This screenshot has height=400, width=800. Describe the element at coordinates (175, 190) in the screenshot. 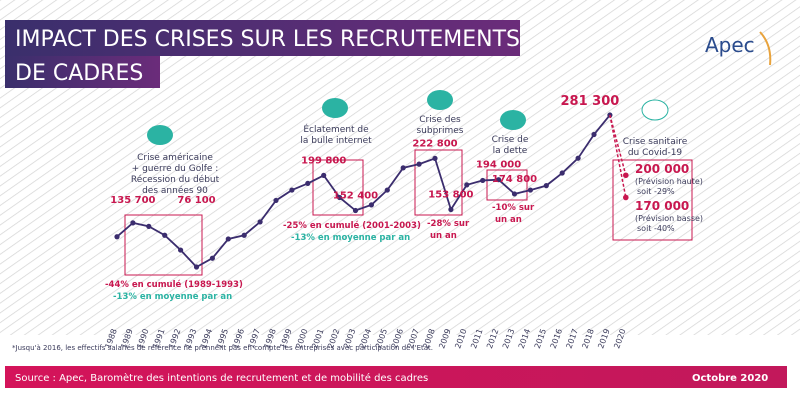

I see `crisis-label: des années 90` at that location.